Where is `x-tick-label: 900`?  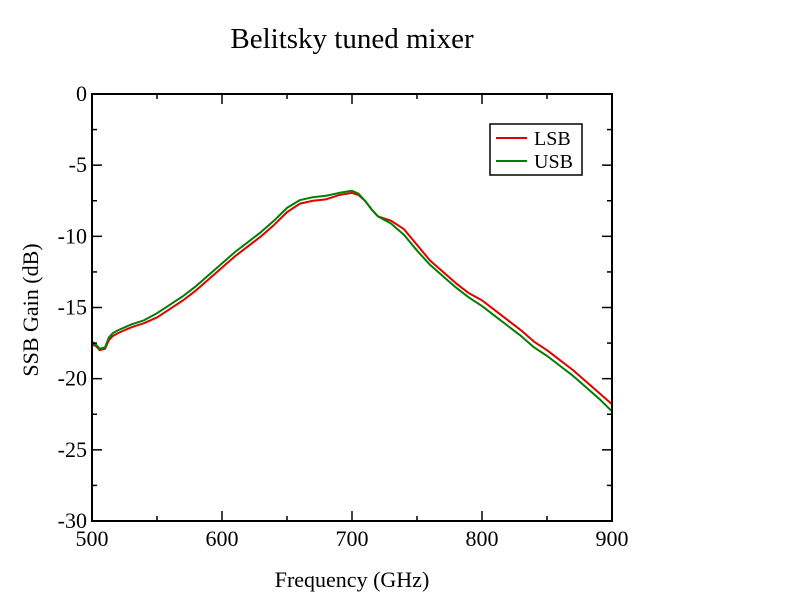 x-tick-label: 900 is located at coordinates (612, 538).